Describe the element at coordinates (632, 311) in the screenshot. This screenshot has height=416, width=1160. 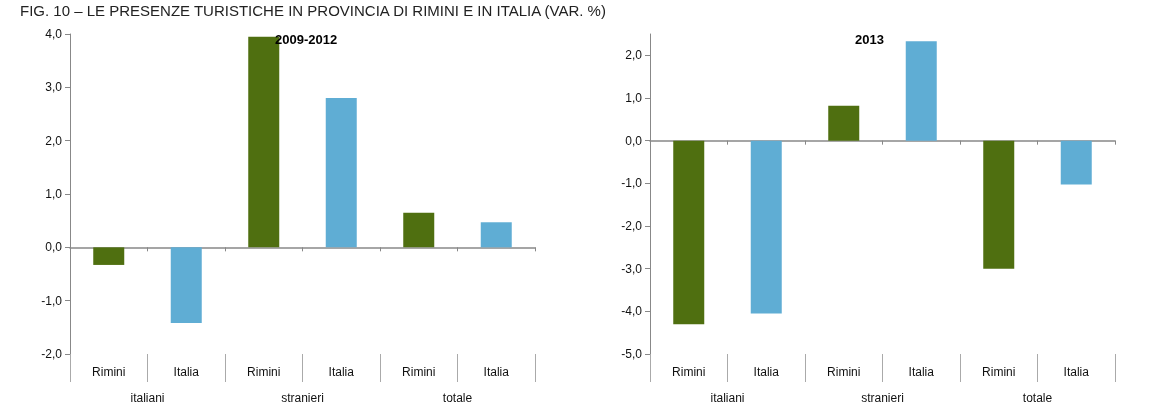
I see `y-tick-label: -4,0` at that location.